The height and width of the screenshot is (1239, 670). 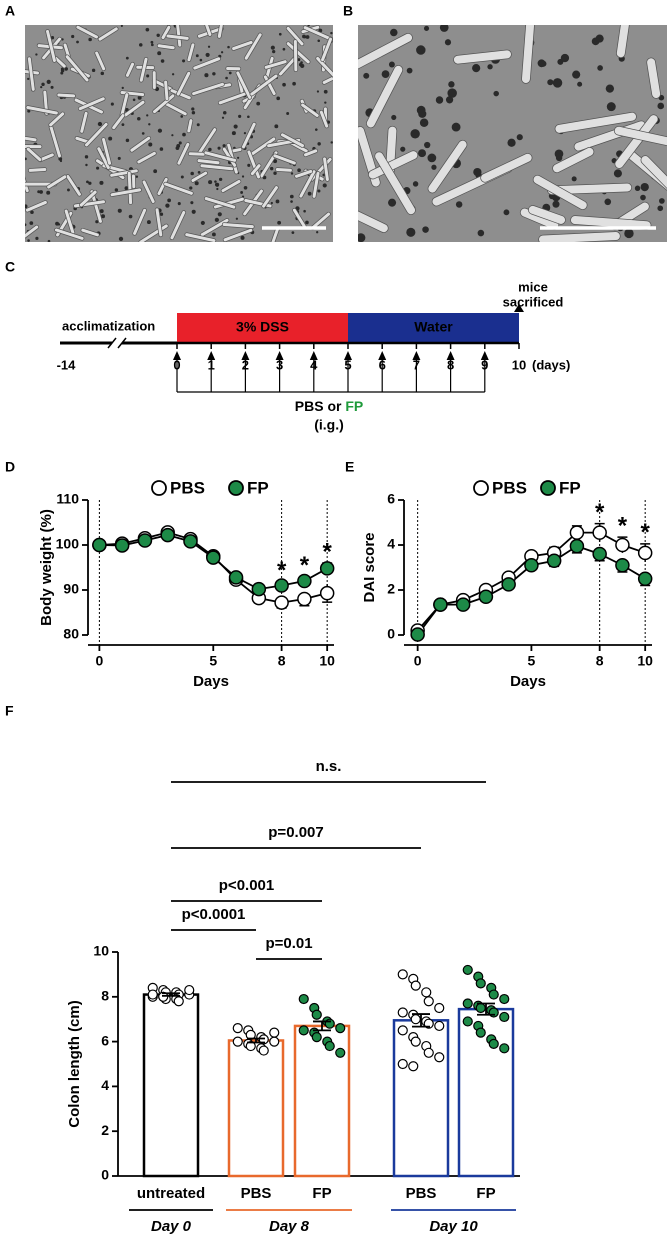 I want to click on end-marker, so click(x=519, y=308).